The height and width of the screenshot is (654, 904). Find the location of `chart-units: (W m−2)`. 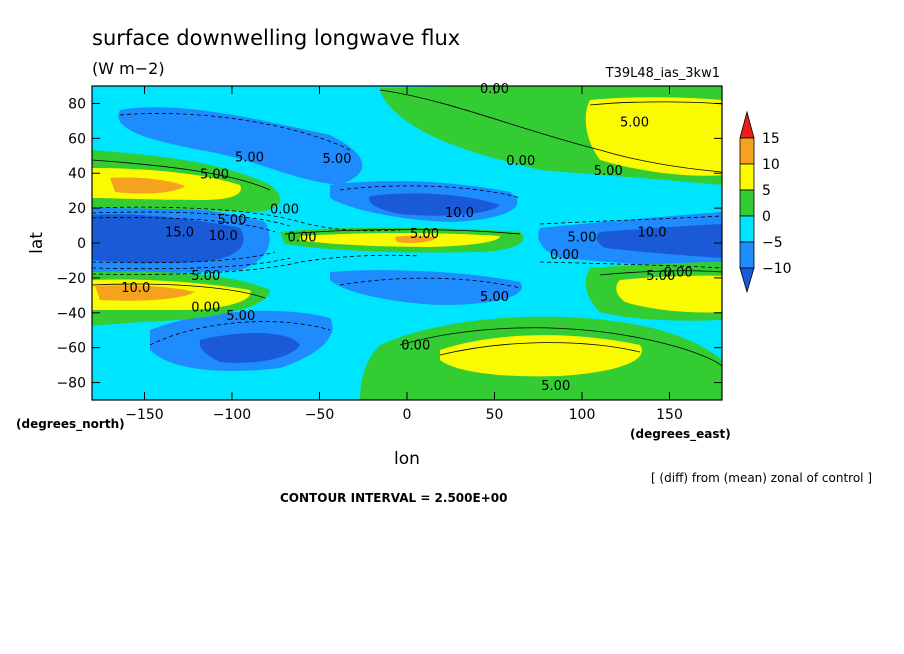

chart-units: (W m−2) is located at coordinates (128, 68).